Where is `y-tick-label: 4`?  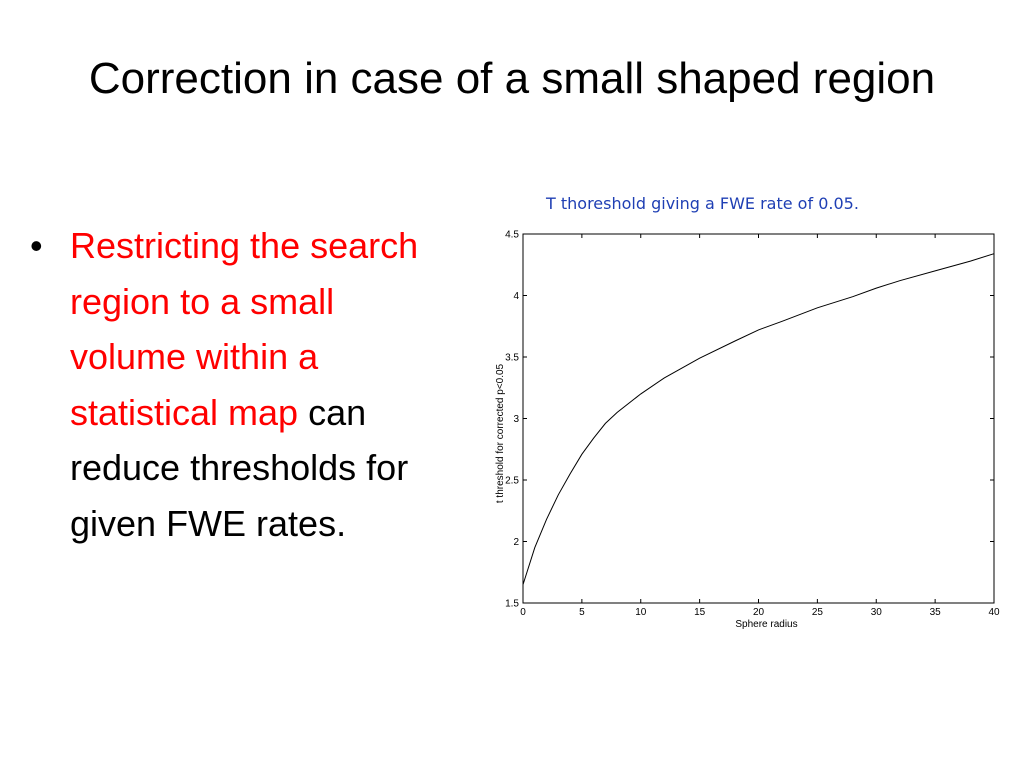
y-tick-label: 4 is located at coordinates (516, 296).